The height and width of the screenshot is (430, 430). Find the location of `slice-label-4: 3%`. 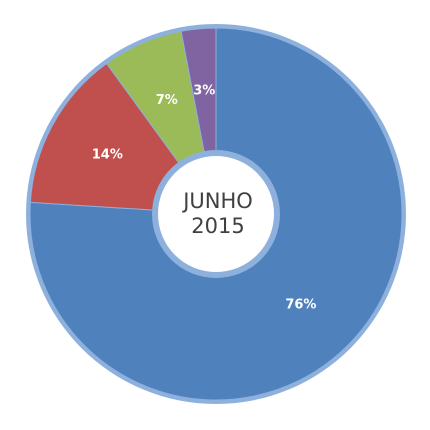

slice-label-4: 3% is located at coordinates (204, 91).